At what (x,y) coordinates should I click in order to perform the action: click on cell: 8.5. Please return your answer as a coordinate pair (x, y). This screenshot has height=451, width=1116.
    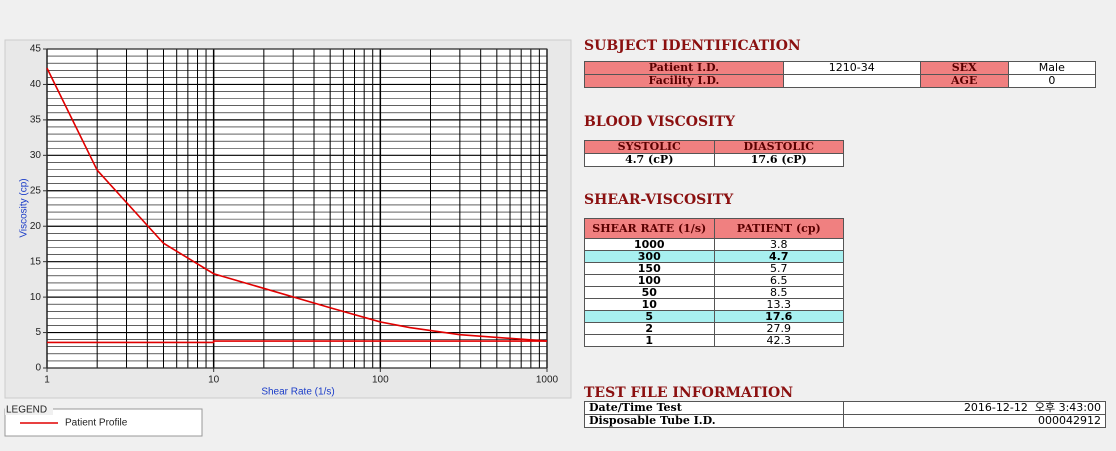
    Looking at the image, I should click on (778, 292).